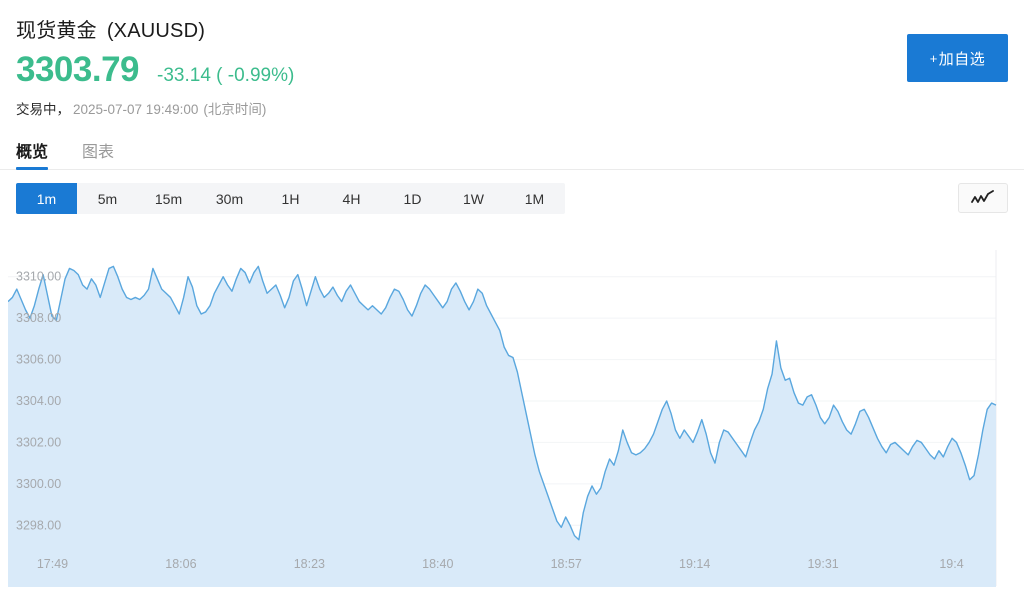 Image resolution: width=1024 pixels, height=594 pixels. I want to click on timeframe-5m: 5m, so click(107, 198).